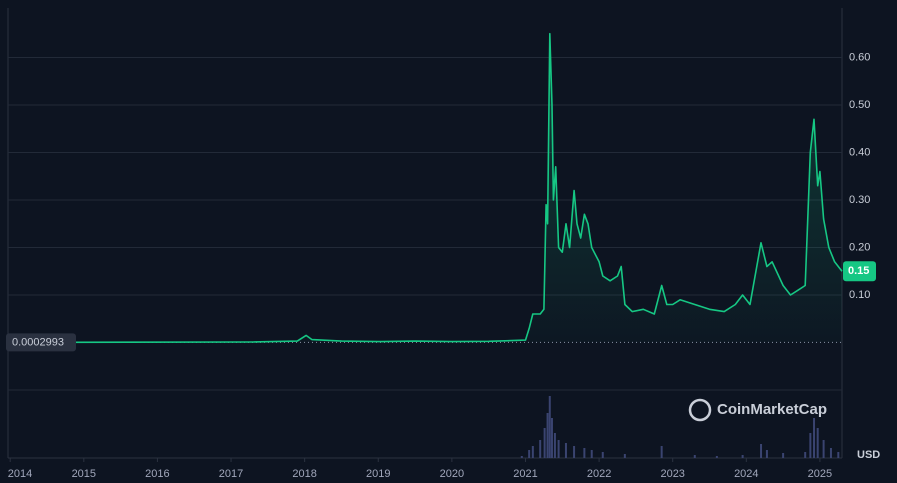 The image size is (897, 483). What do you see at coordinates (859, 200) in the screenshot?
I see `y-tick-label: 0.30` at bounding box center [859, 200].